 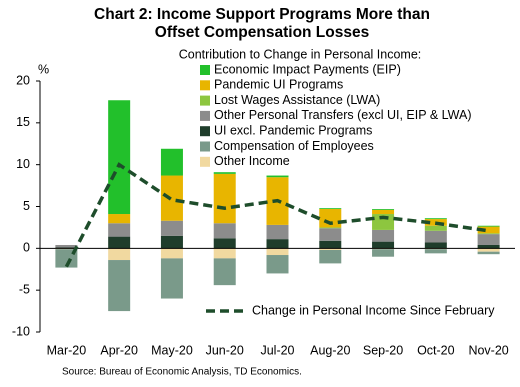 What do you see at coordinates (225, 350) in the screenshot?
I see `x-tick-label: Jun-20` at bounding box center [225, 350].